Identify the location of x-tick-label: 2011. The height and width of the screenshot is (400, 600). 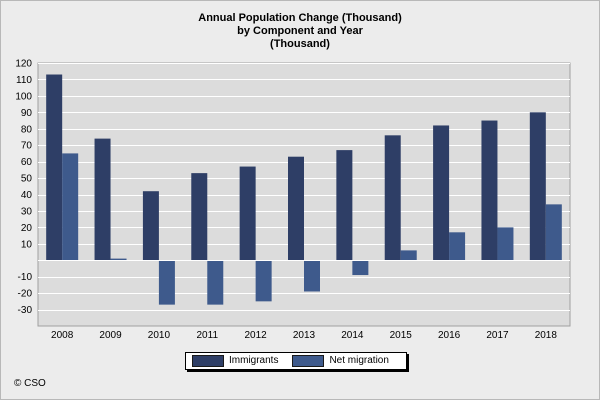
(208, 335).